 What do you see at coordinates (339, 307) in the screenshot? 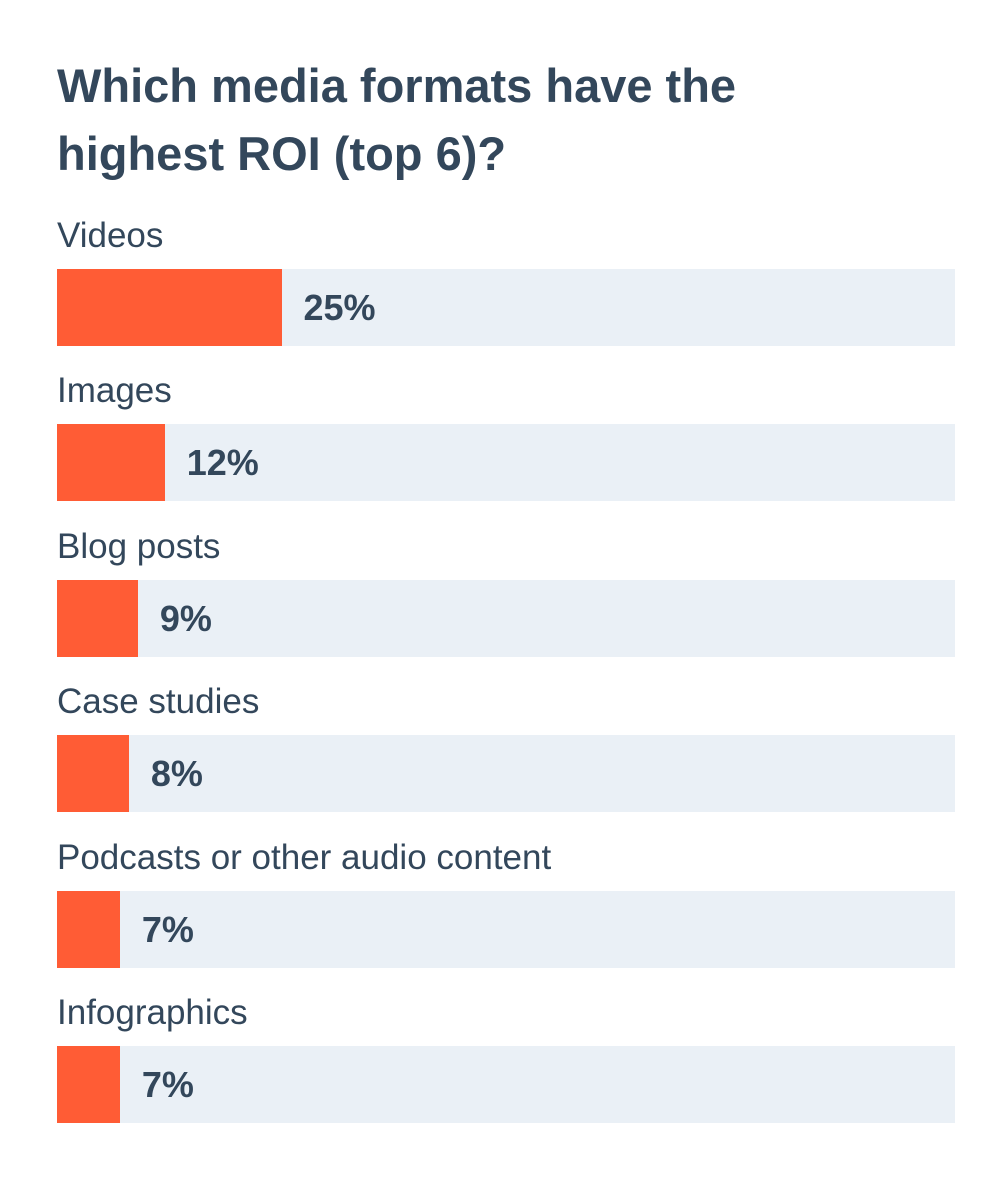
I see `value-label: 25%` at bounding box center [339, 307].